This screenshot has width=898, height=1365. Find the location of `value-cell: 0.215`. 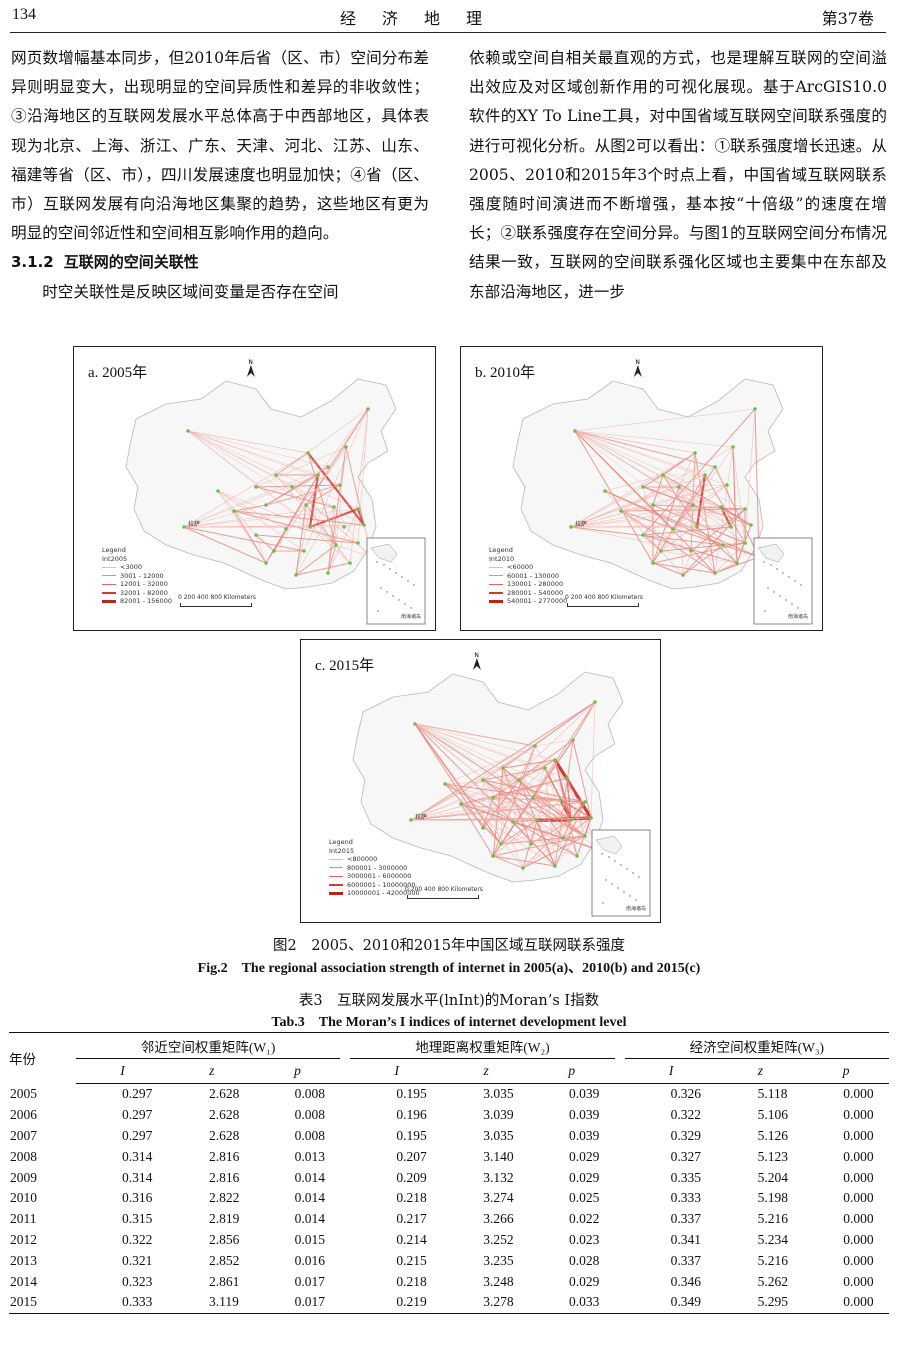

value-cell: 0.215 is located at coordinates (411, 1260).